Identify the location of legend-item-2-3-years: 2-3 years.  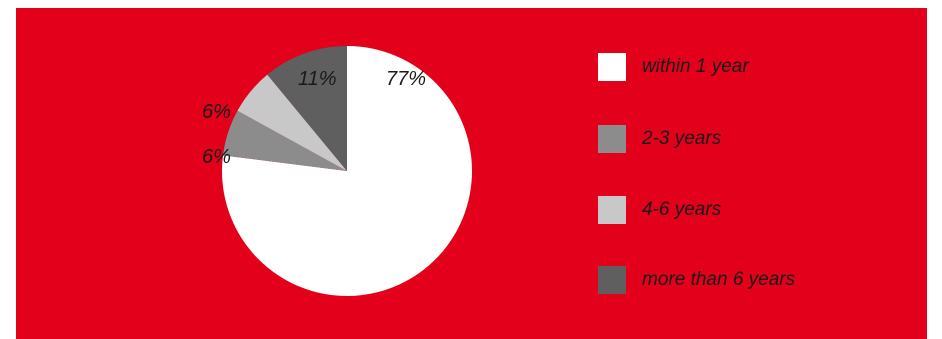
(659, 139).